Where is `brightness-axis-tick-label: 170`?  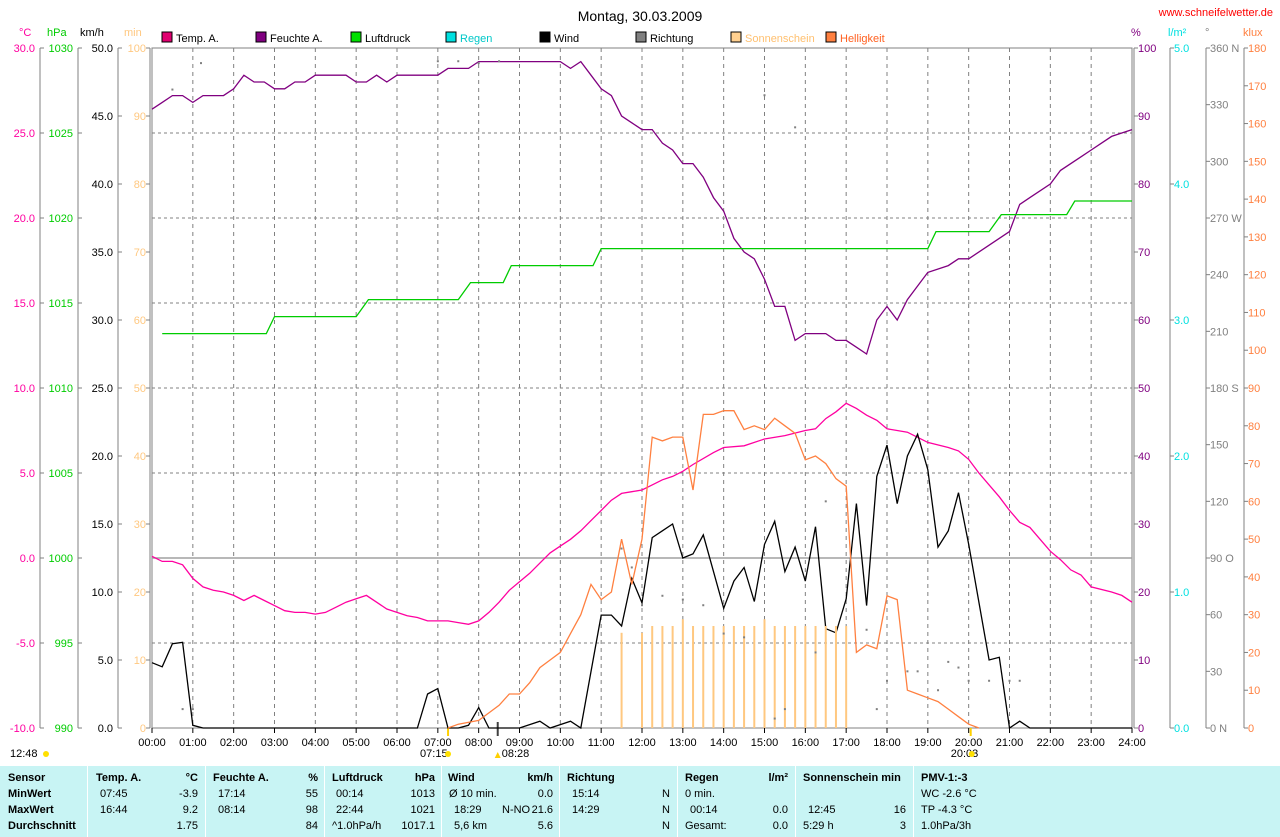
brightness-axis-tick-label: 170 is located at coordinates (1257, 87).